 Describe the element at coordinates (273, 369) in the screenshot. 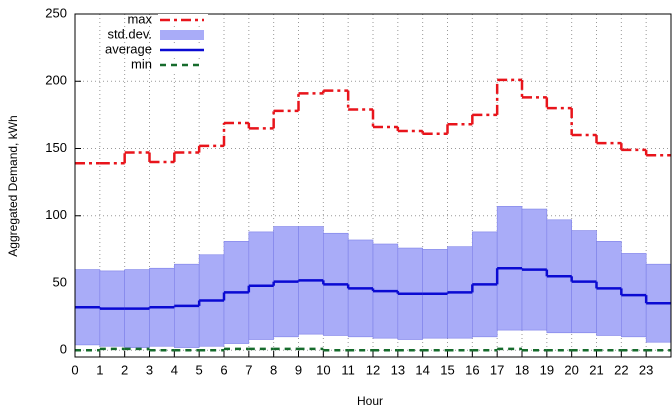

I see `x-tick-label: 8` at that location.